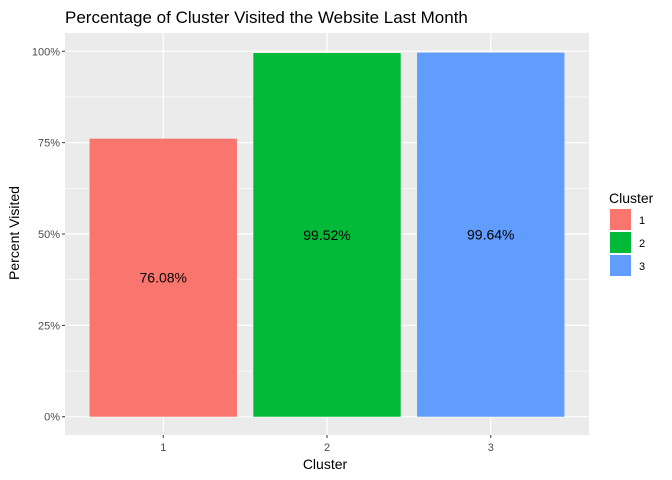  What do you see at coordinates (14, 233) in the screenshot?
I see `y-axis-title: Percent Visited` at bounding box center [14, 233].